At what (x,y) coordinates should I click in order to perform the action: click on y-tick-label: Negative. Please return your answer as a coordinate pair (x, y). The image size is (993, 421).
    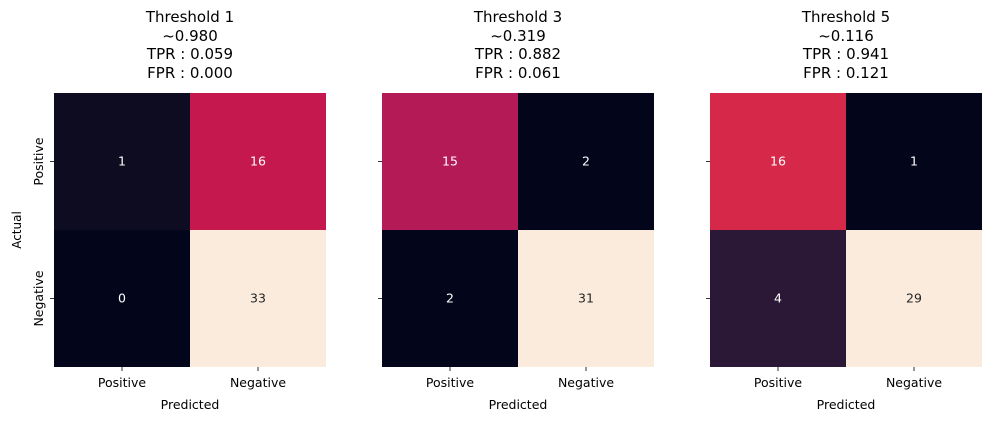
    Looking at the image, I should click on (38, 298).